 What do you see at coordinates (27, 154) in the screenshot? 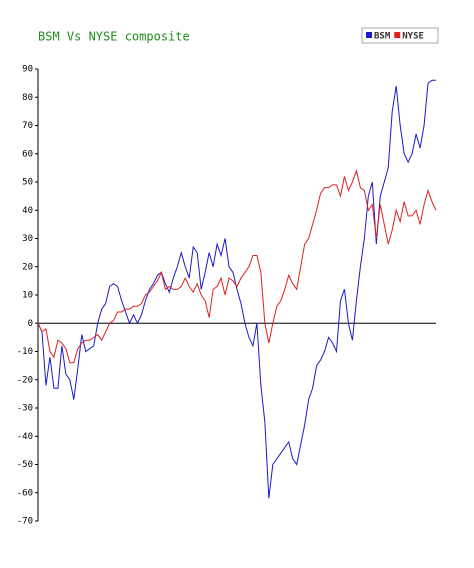
I see `y-tick-label: 60` at bounding box center [27, 154].